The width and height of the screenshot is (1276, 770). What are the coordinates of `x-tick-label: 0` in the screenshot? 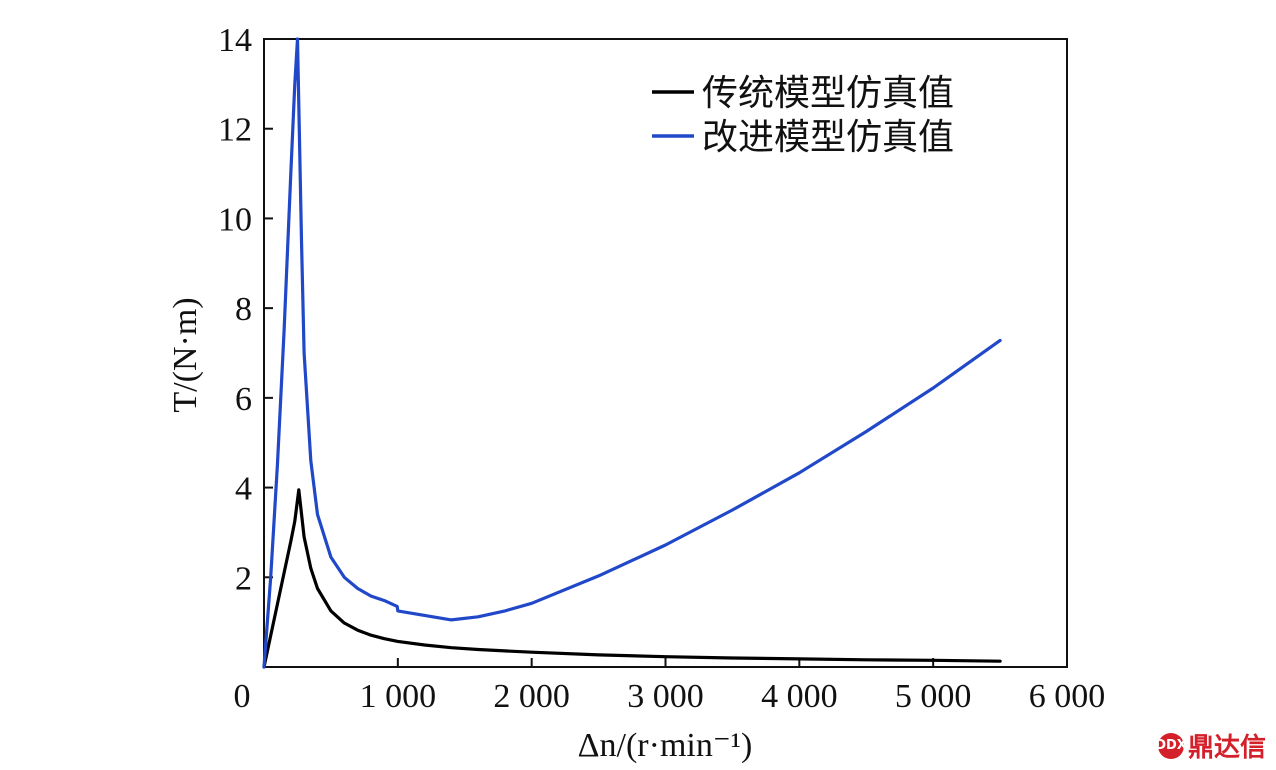 It's located at (242, 696).